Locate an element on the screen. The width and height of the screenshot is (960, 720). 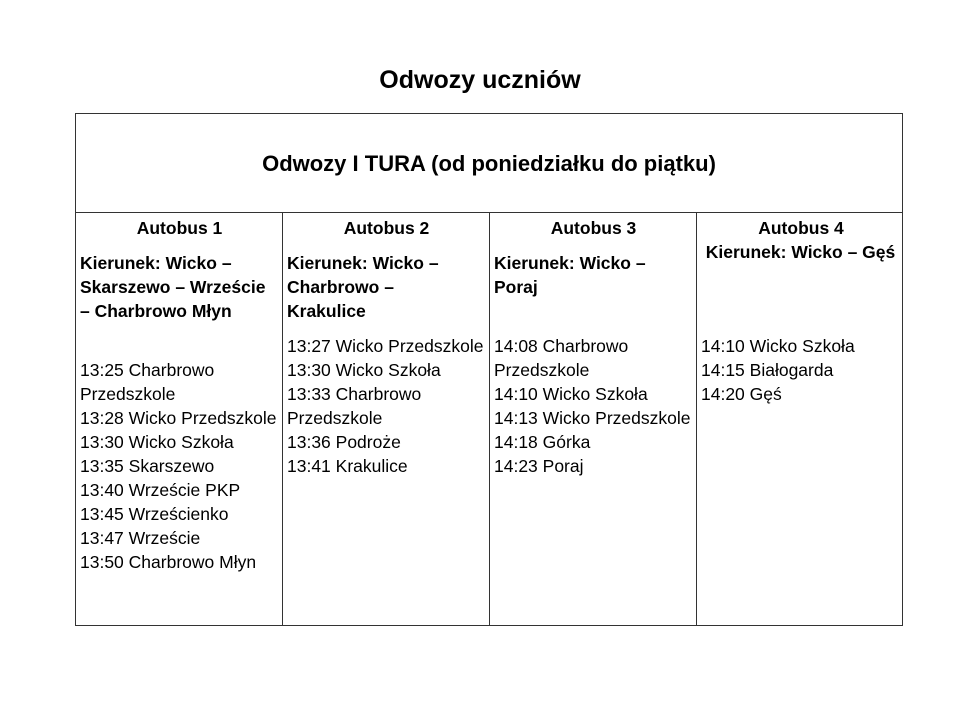
stop-entry: 14:13 Wicko Przedszkole is located at coordinates (592, 418).